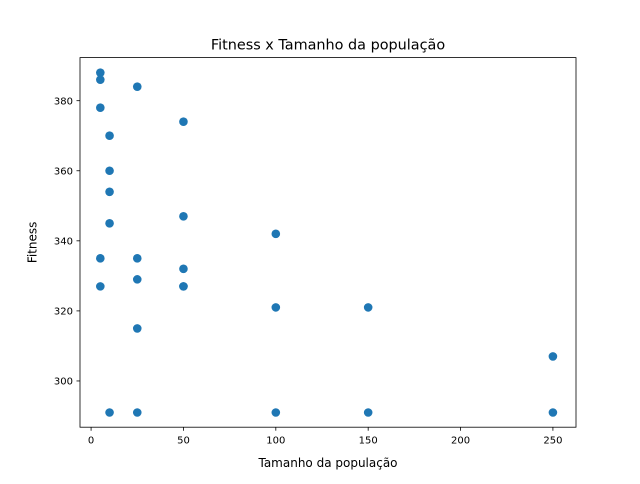  I want to click on y-tick-label: 300, so click(63, 382).